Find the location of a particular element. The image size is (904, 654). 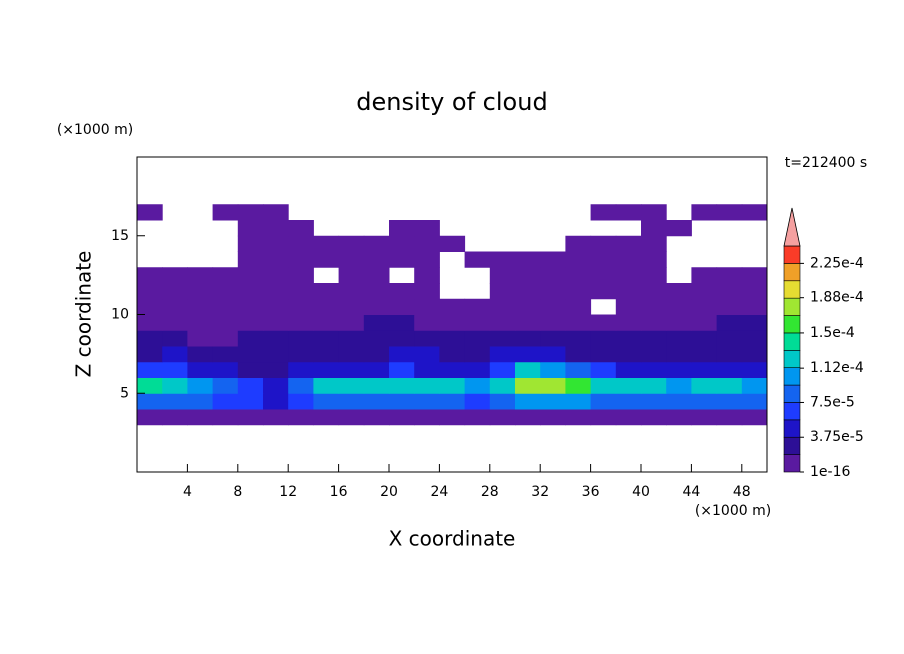

x-tick-label: 16 is located at coordinates (339, 492).